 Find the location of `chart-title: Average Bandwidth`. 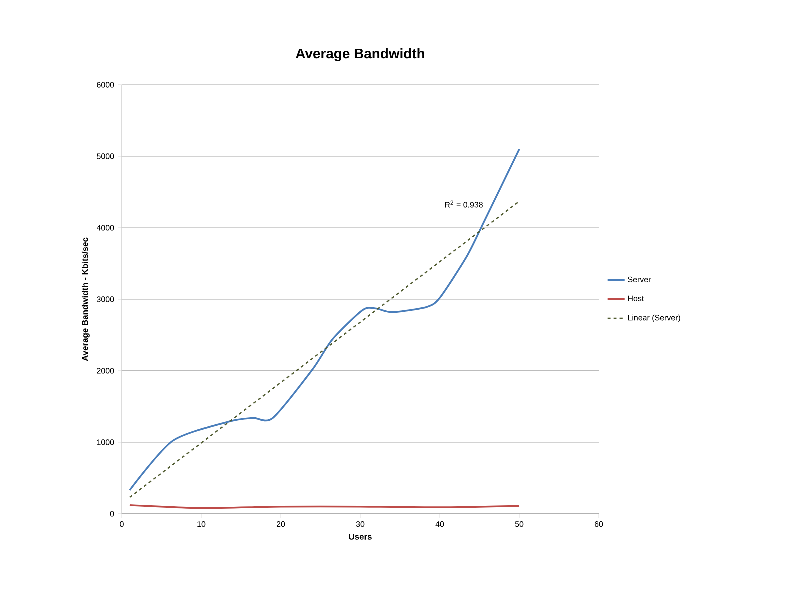

chart-title: Average Bandwidth is located at coordinates (360, 55).